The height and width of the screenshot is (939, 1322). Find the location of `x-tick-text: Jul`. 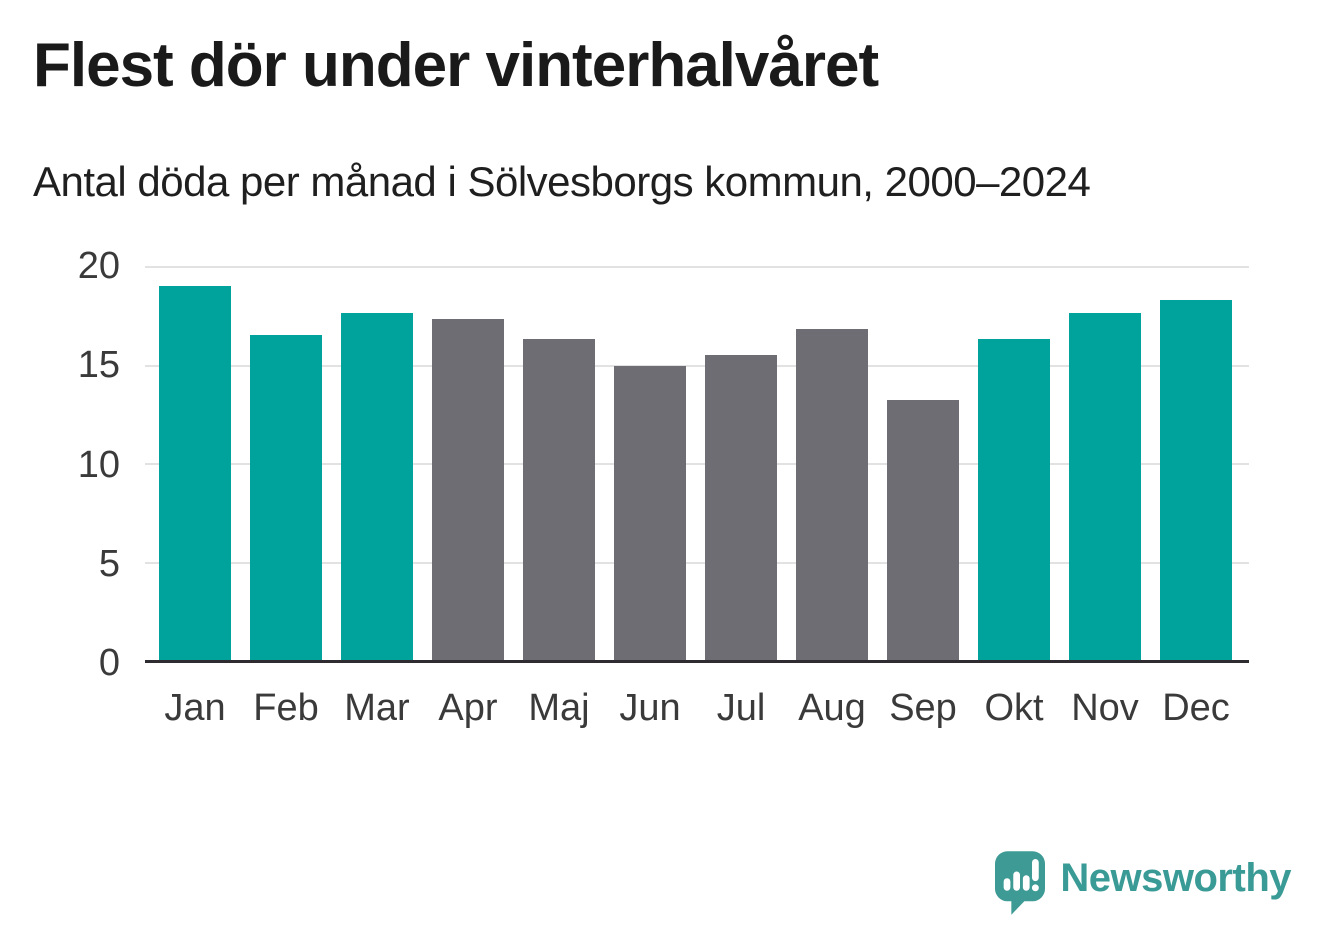

x-tick-text: Jul is located at coordinates (741, 708).